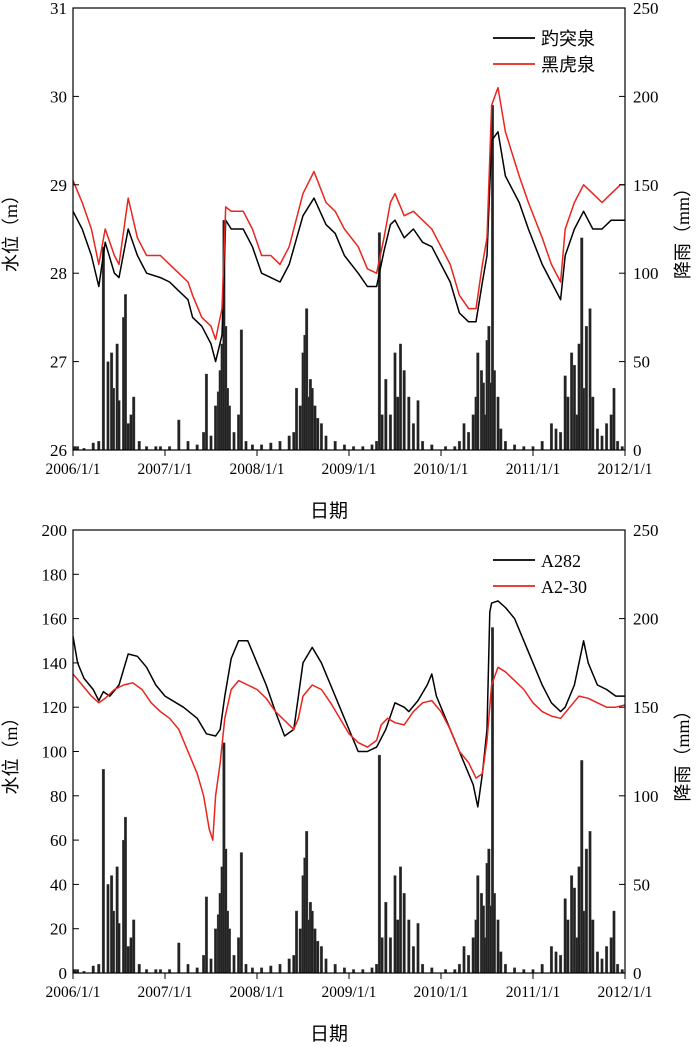  What do you see at coordinates (58, 9) in the screenshot?
I see `left-tick-label: 31` at bounding box center [58, 9].